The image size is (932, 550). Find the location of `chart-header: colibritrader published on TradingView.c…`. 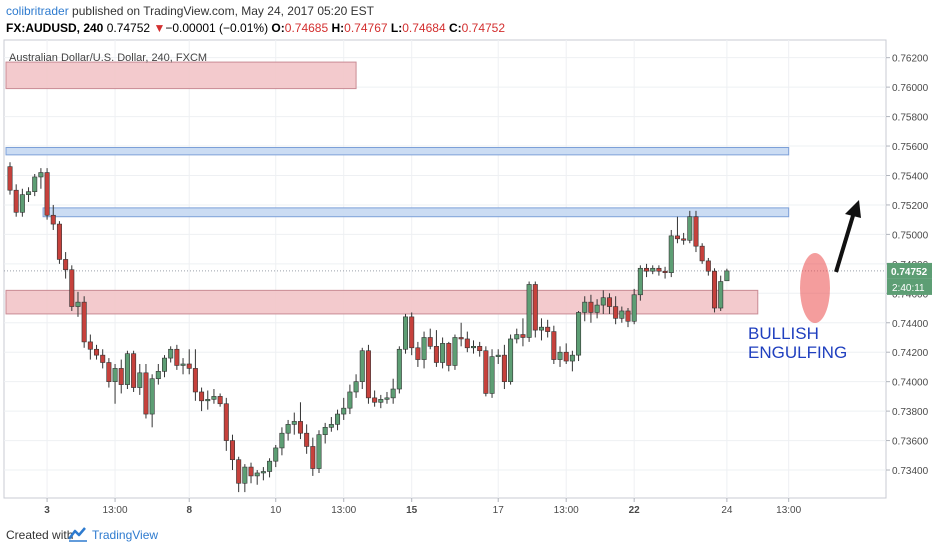

chart-header: colibritrader published on TradingView.c… is located at coordinates (466, 20).